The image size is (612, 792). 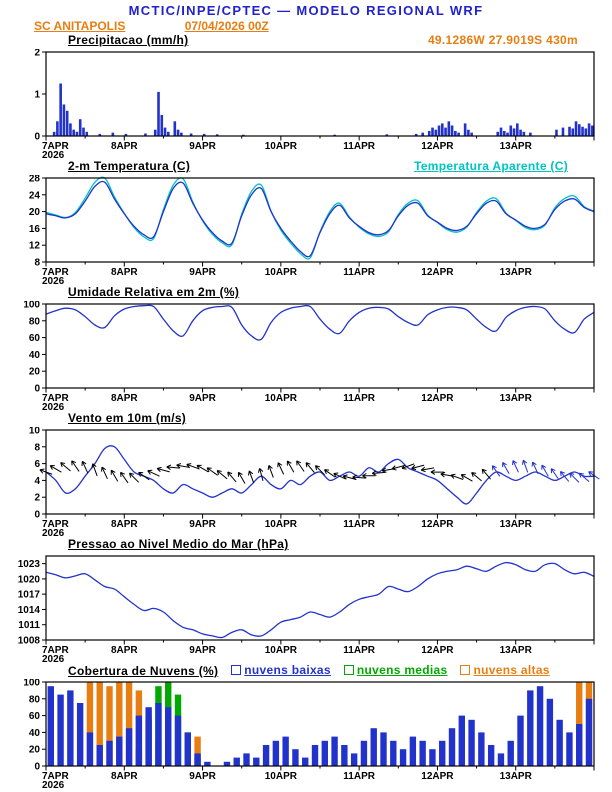 What do you see at coordinates (154, 292) in the screenshot?
I see `humid-title: Umidade Relativa em 2m (%)` at bounding box center [154, 292].